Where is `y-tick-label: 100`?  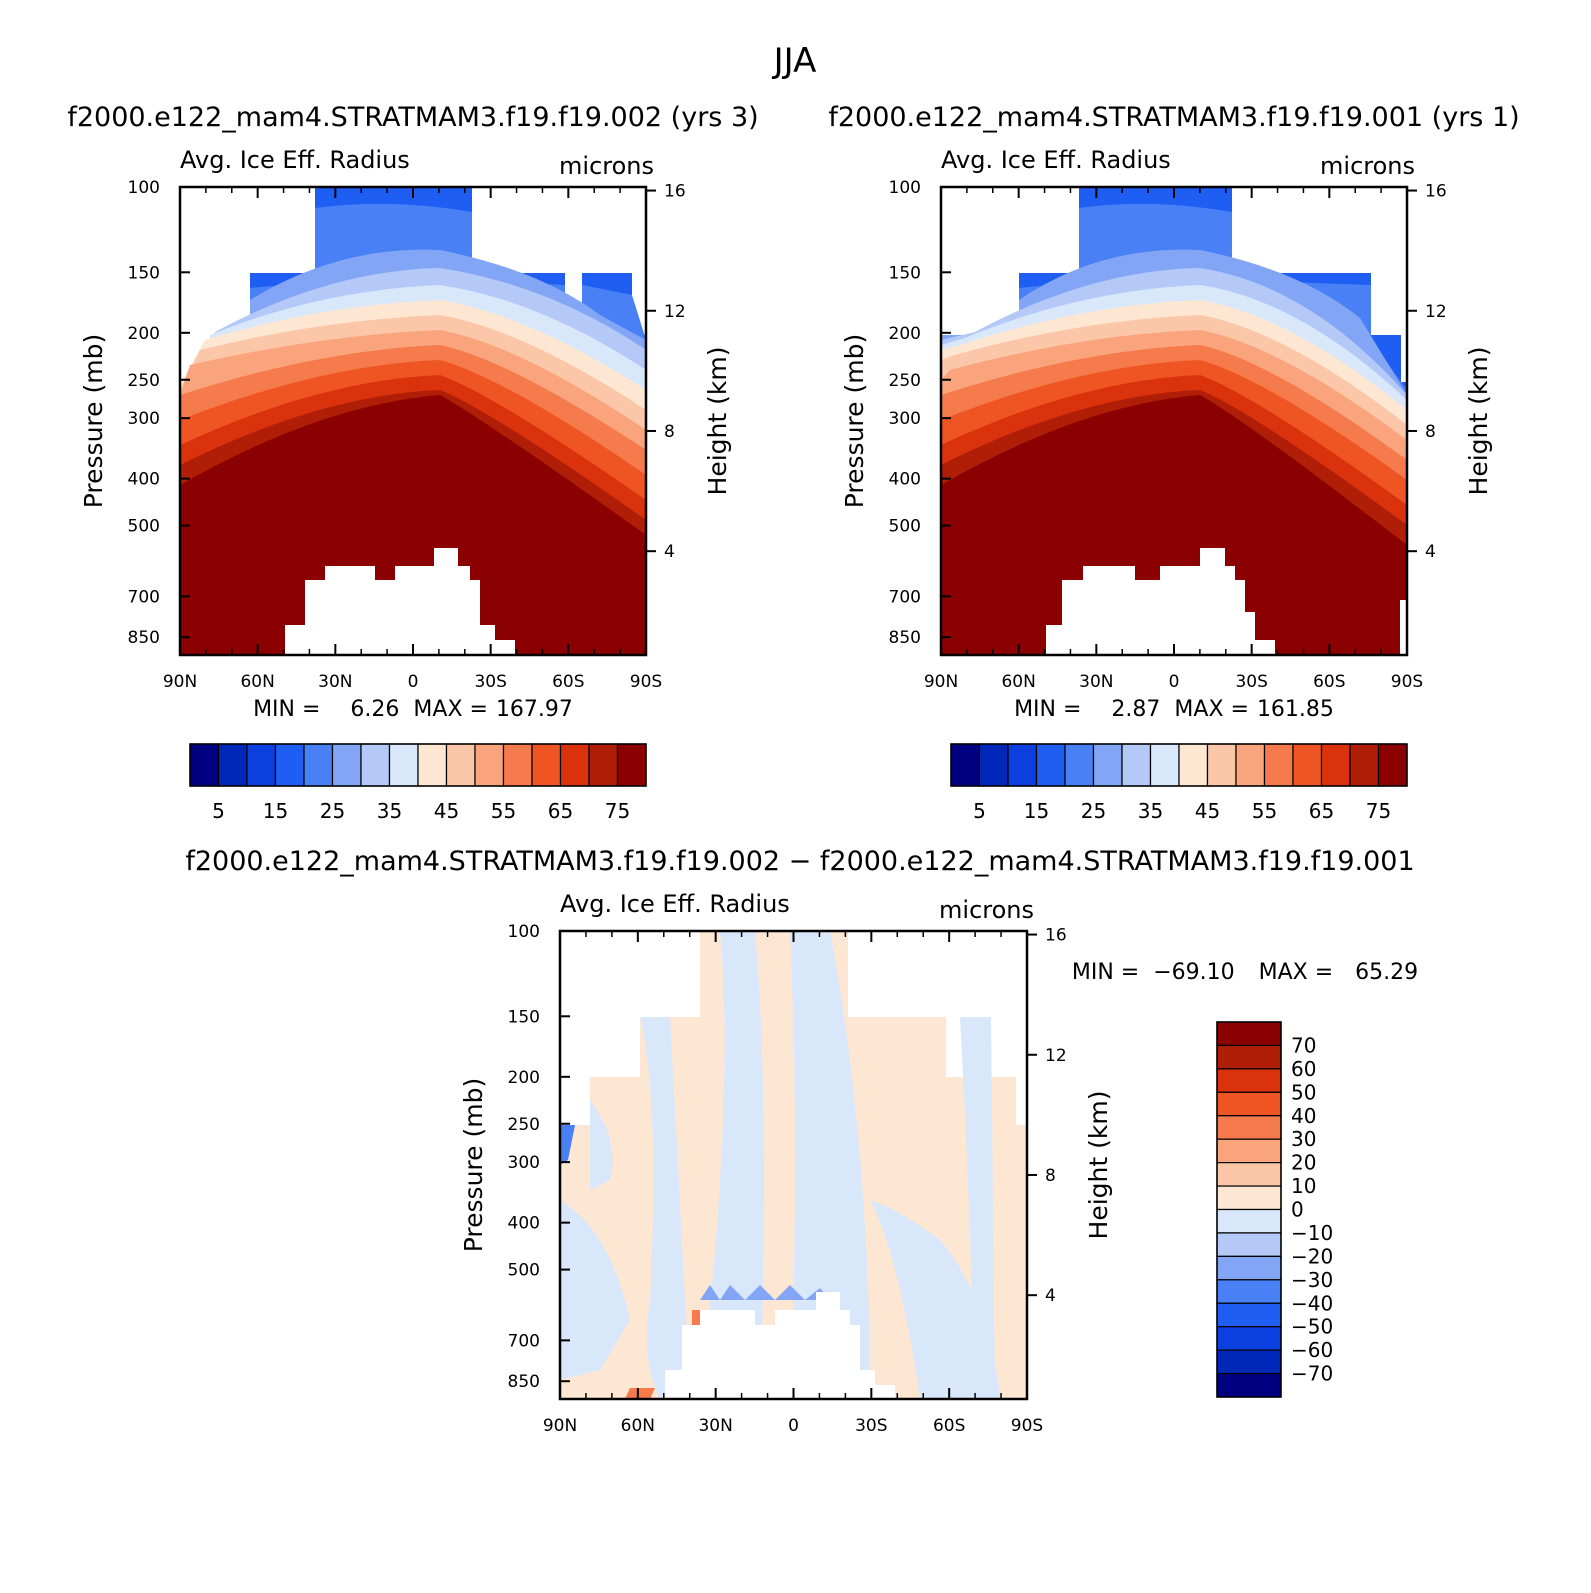 y-tick-label: 100 is located at coordinates (905, 188).